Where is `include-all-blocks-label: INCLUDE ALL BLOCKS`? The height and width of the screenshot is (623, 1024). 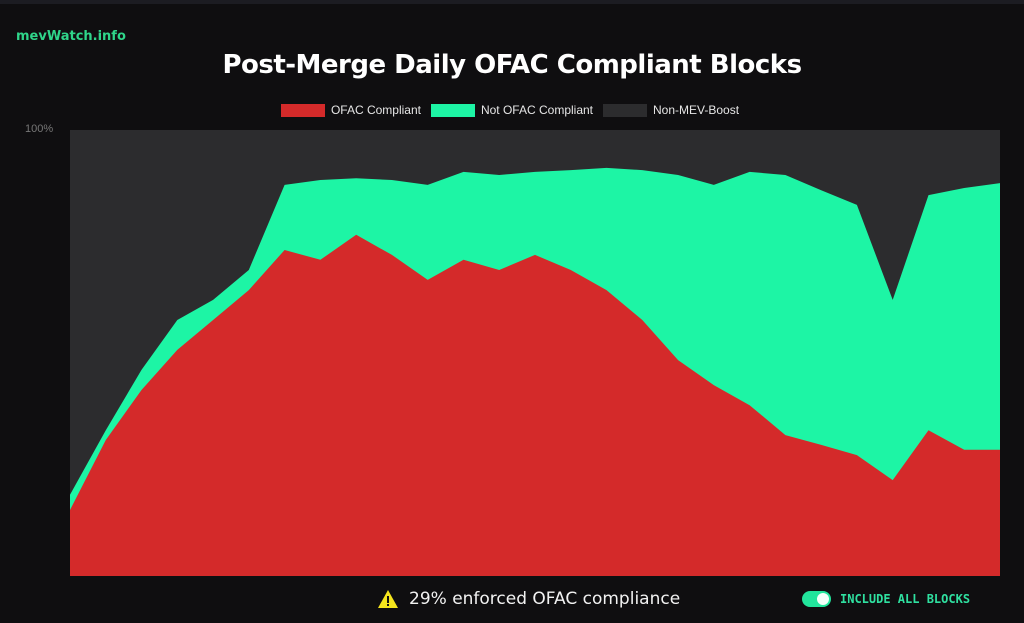
include-all-blocks-label: INCLUDE ALL BLOCKS is located at coordinates (905, 599).